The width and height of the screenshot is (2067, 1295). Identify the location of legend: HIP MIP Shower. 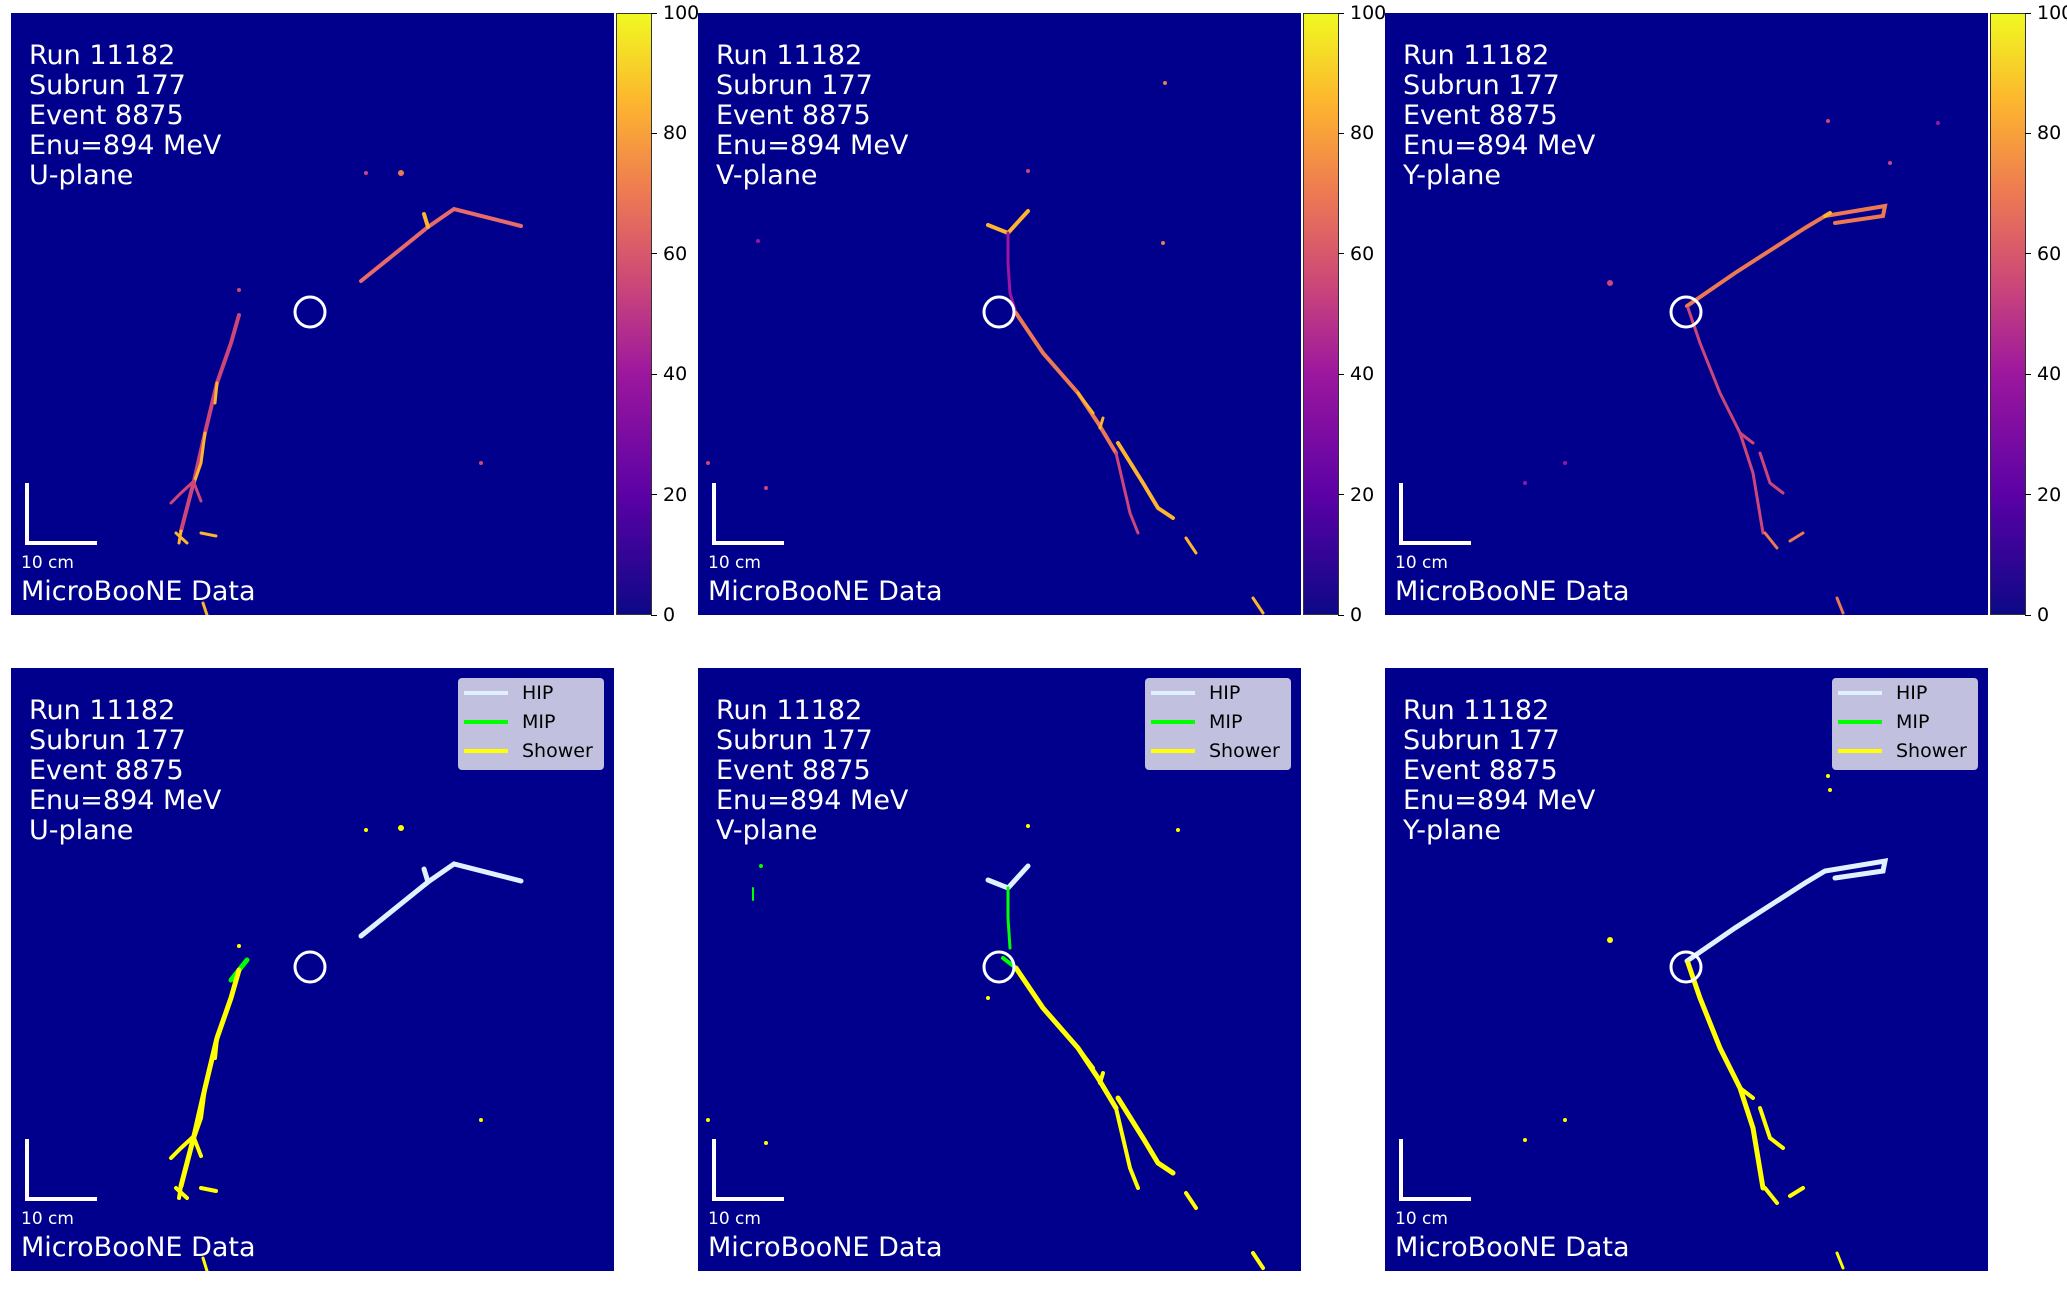
(1905, 724).